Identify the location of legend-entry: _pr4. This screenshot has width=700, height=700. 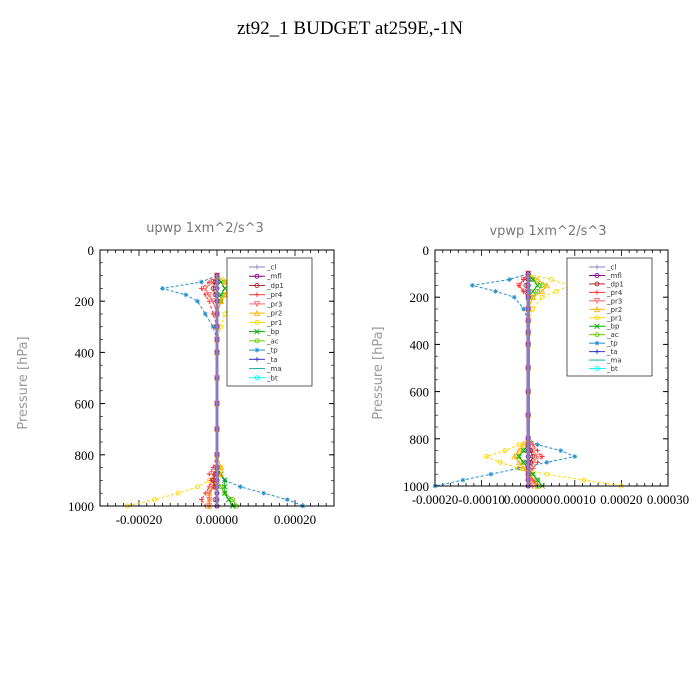
(614, 293).